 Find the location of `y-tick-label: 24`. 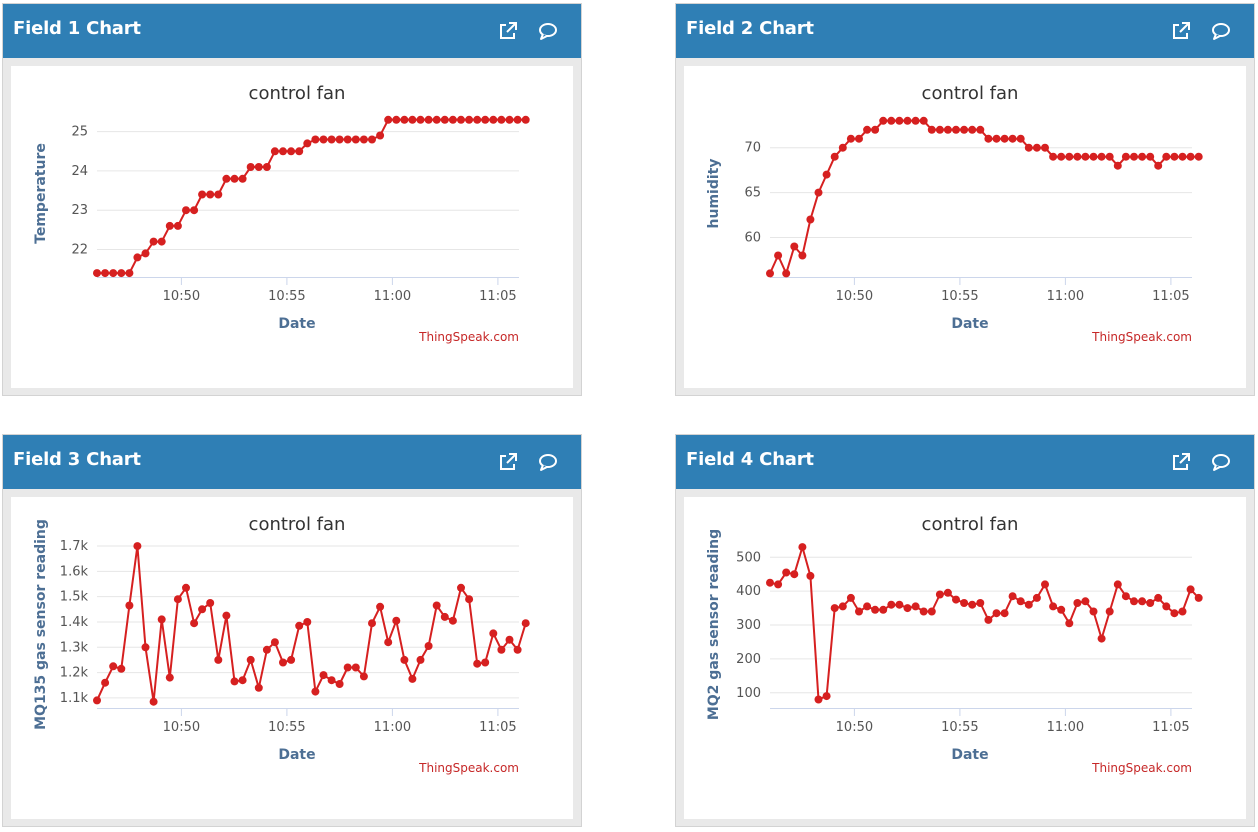

y-tick-label: 24 is located at coordinates (79, 171).